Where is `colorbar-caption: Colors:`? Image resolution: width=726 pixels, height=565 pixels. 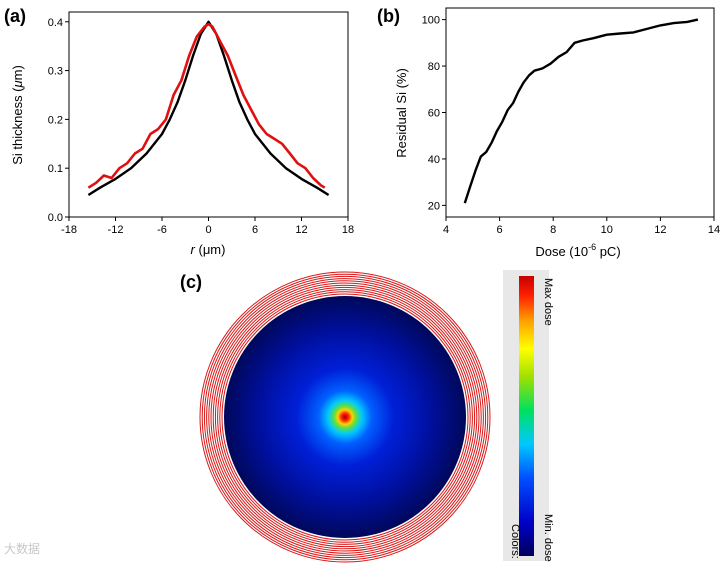
colorbar-caption: Colors: is located at coordinates (515, 541).